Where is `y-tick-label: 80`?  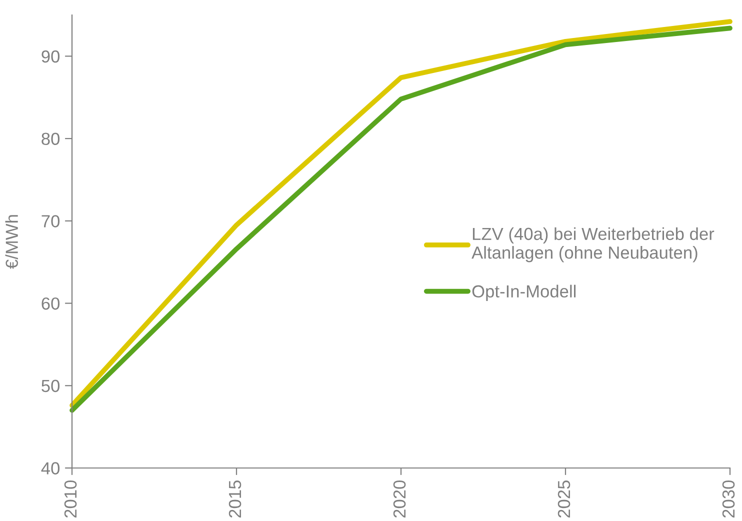
y-tick-label: 80 is located at coordinates (51, 139).